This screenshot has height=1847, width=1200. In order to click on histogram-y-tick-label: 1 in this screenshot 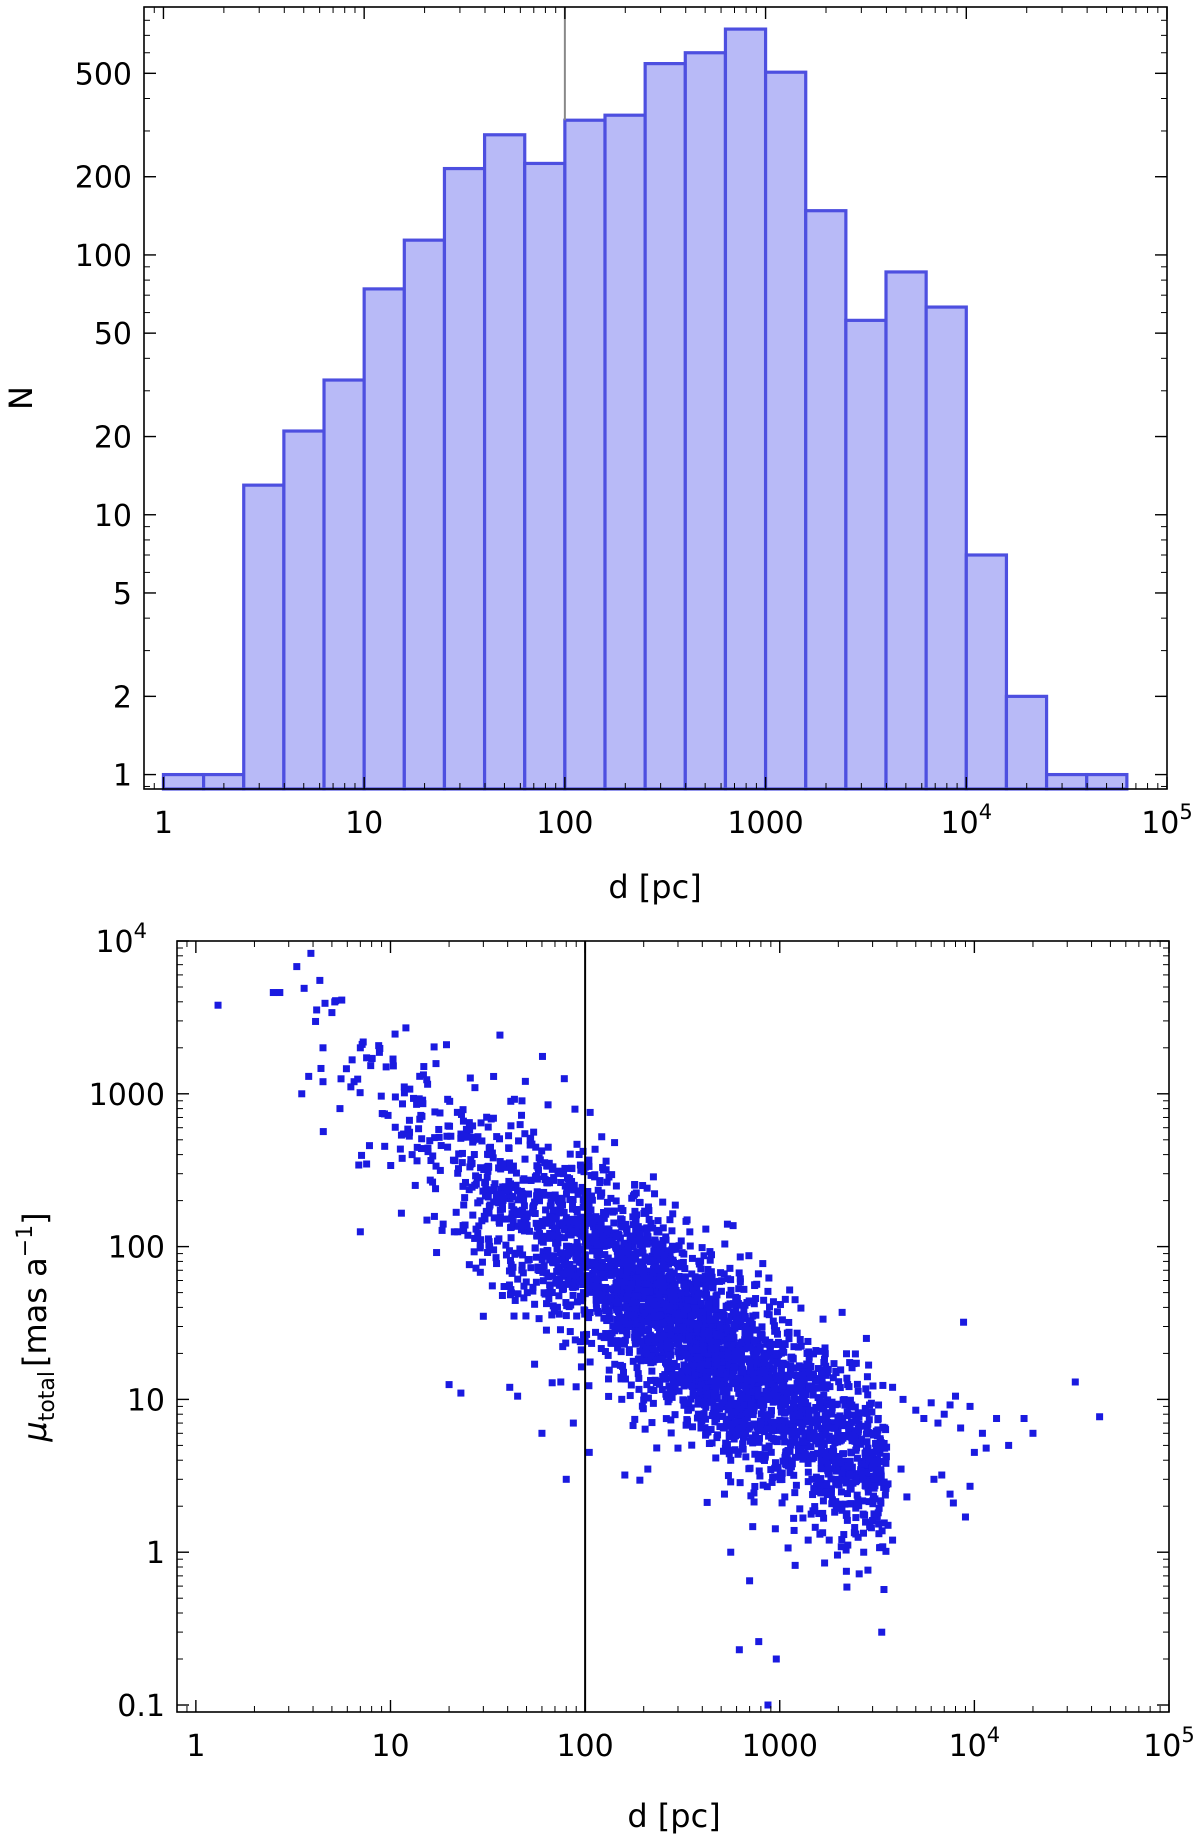, I will do `click(122, 776)`.